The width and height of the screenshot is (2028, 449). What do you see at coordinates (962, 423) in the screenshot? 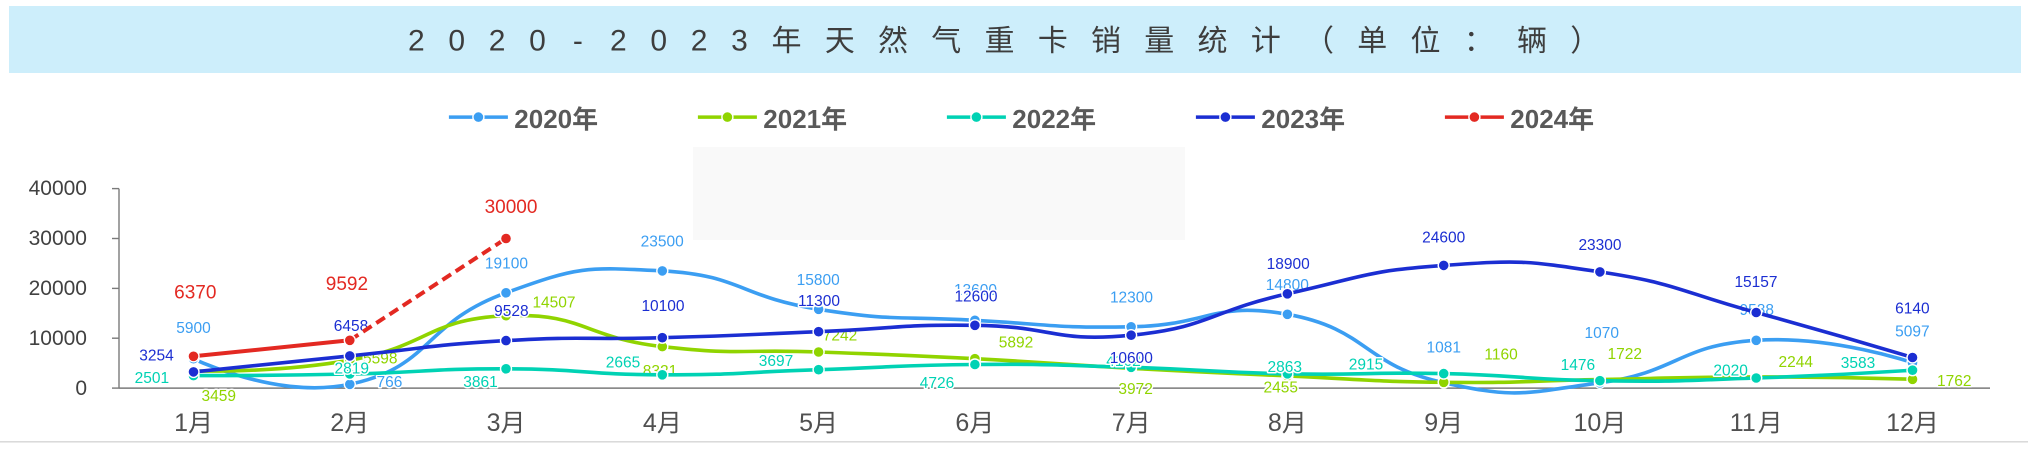
I see `svg-text: 6` at bounding box center [962, 423].